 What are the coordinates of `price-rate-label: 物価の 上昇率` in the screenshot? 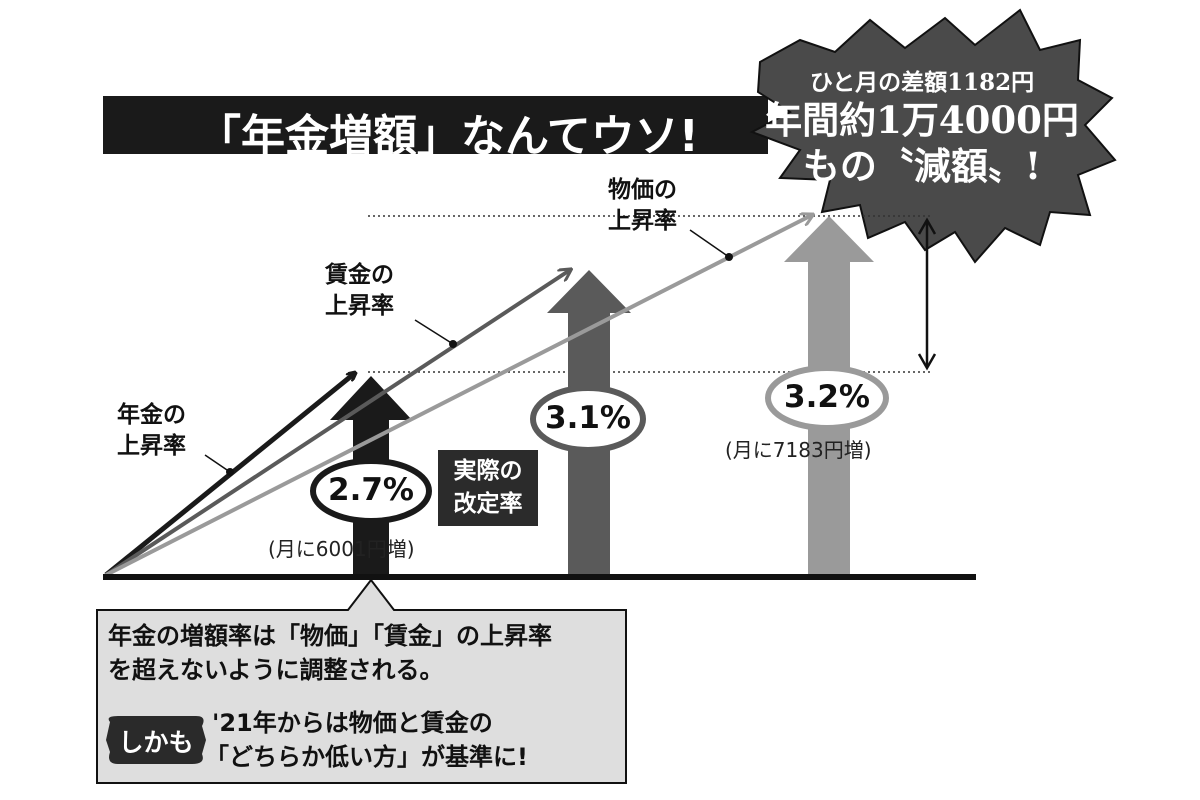 It's located at (642, 206).